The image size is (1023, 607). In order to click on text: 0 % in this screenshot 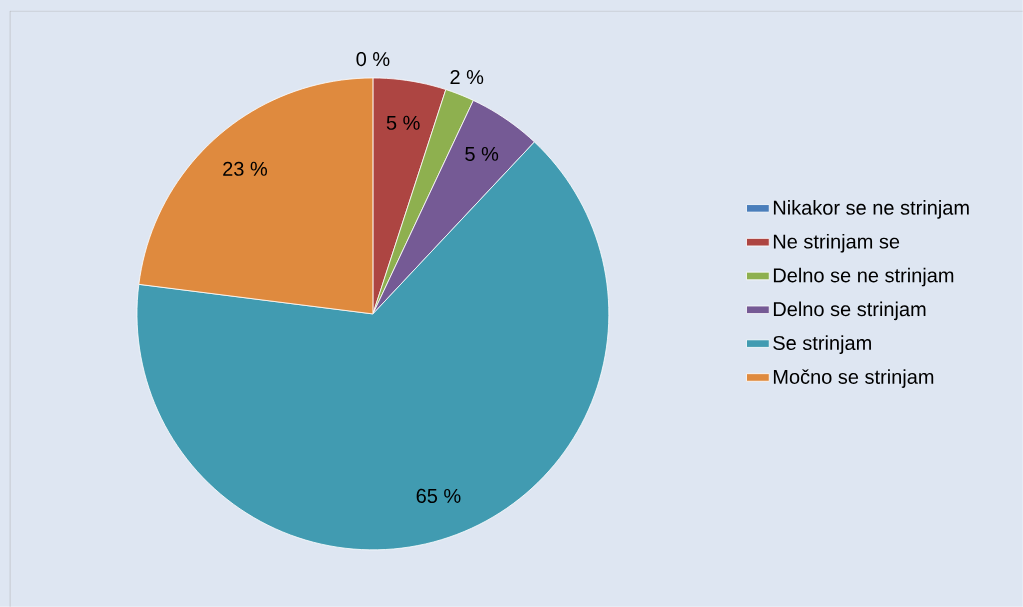, I will do `click(373, 59)`.